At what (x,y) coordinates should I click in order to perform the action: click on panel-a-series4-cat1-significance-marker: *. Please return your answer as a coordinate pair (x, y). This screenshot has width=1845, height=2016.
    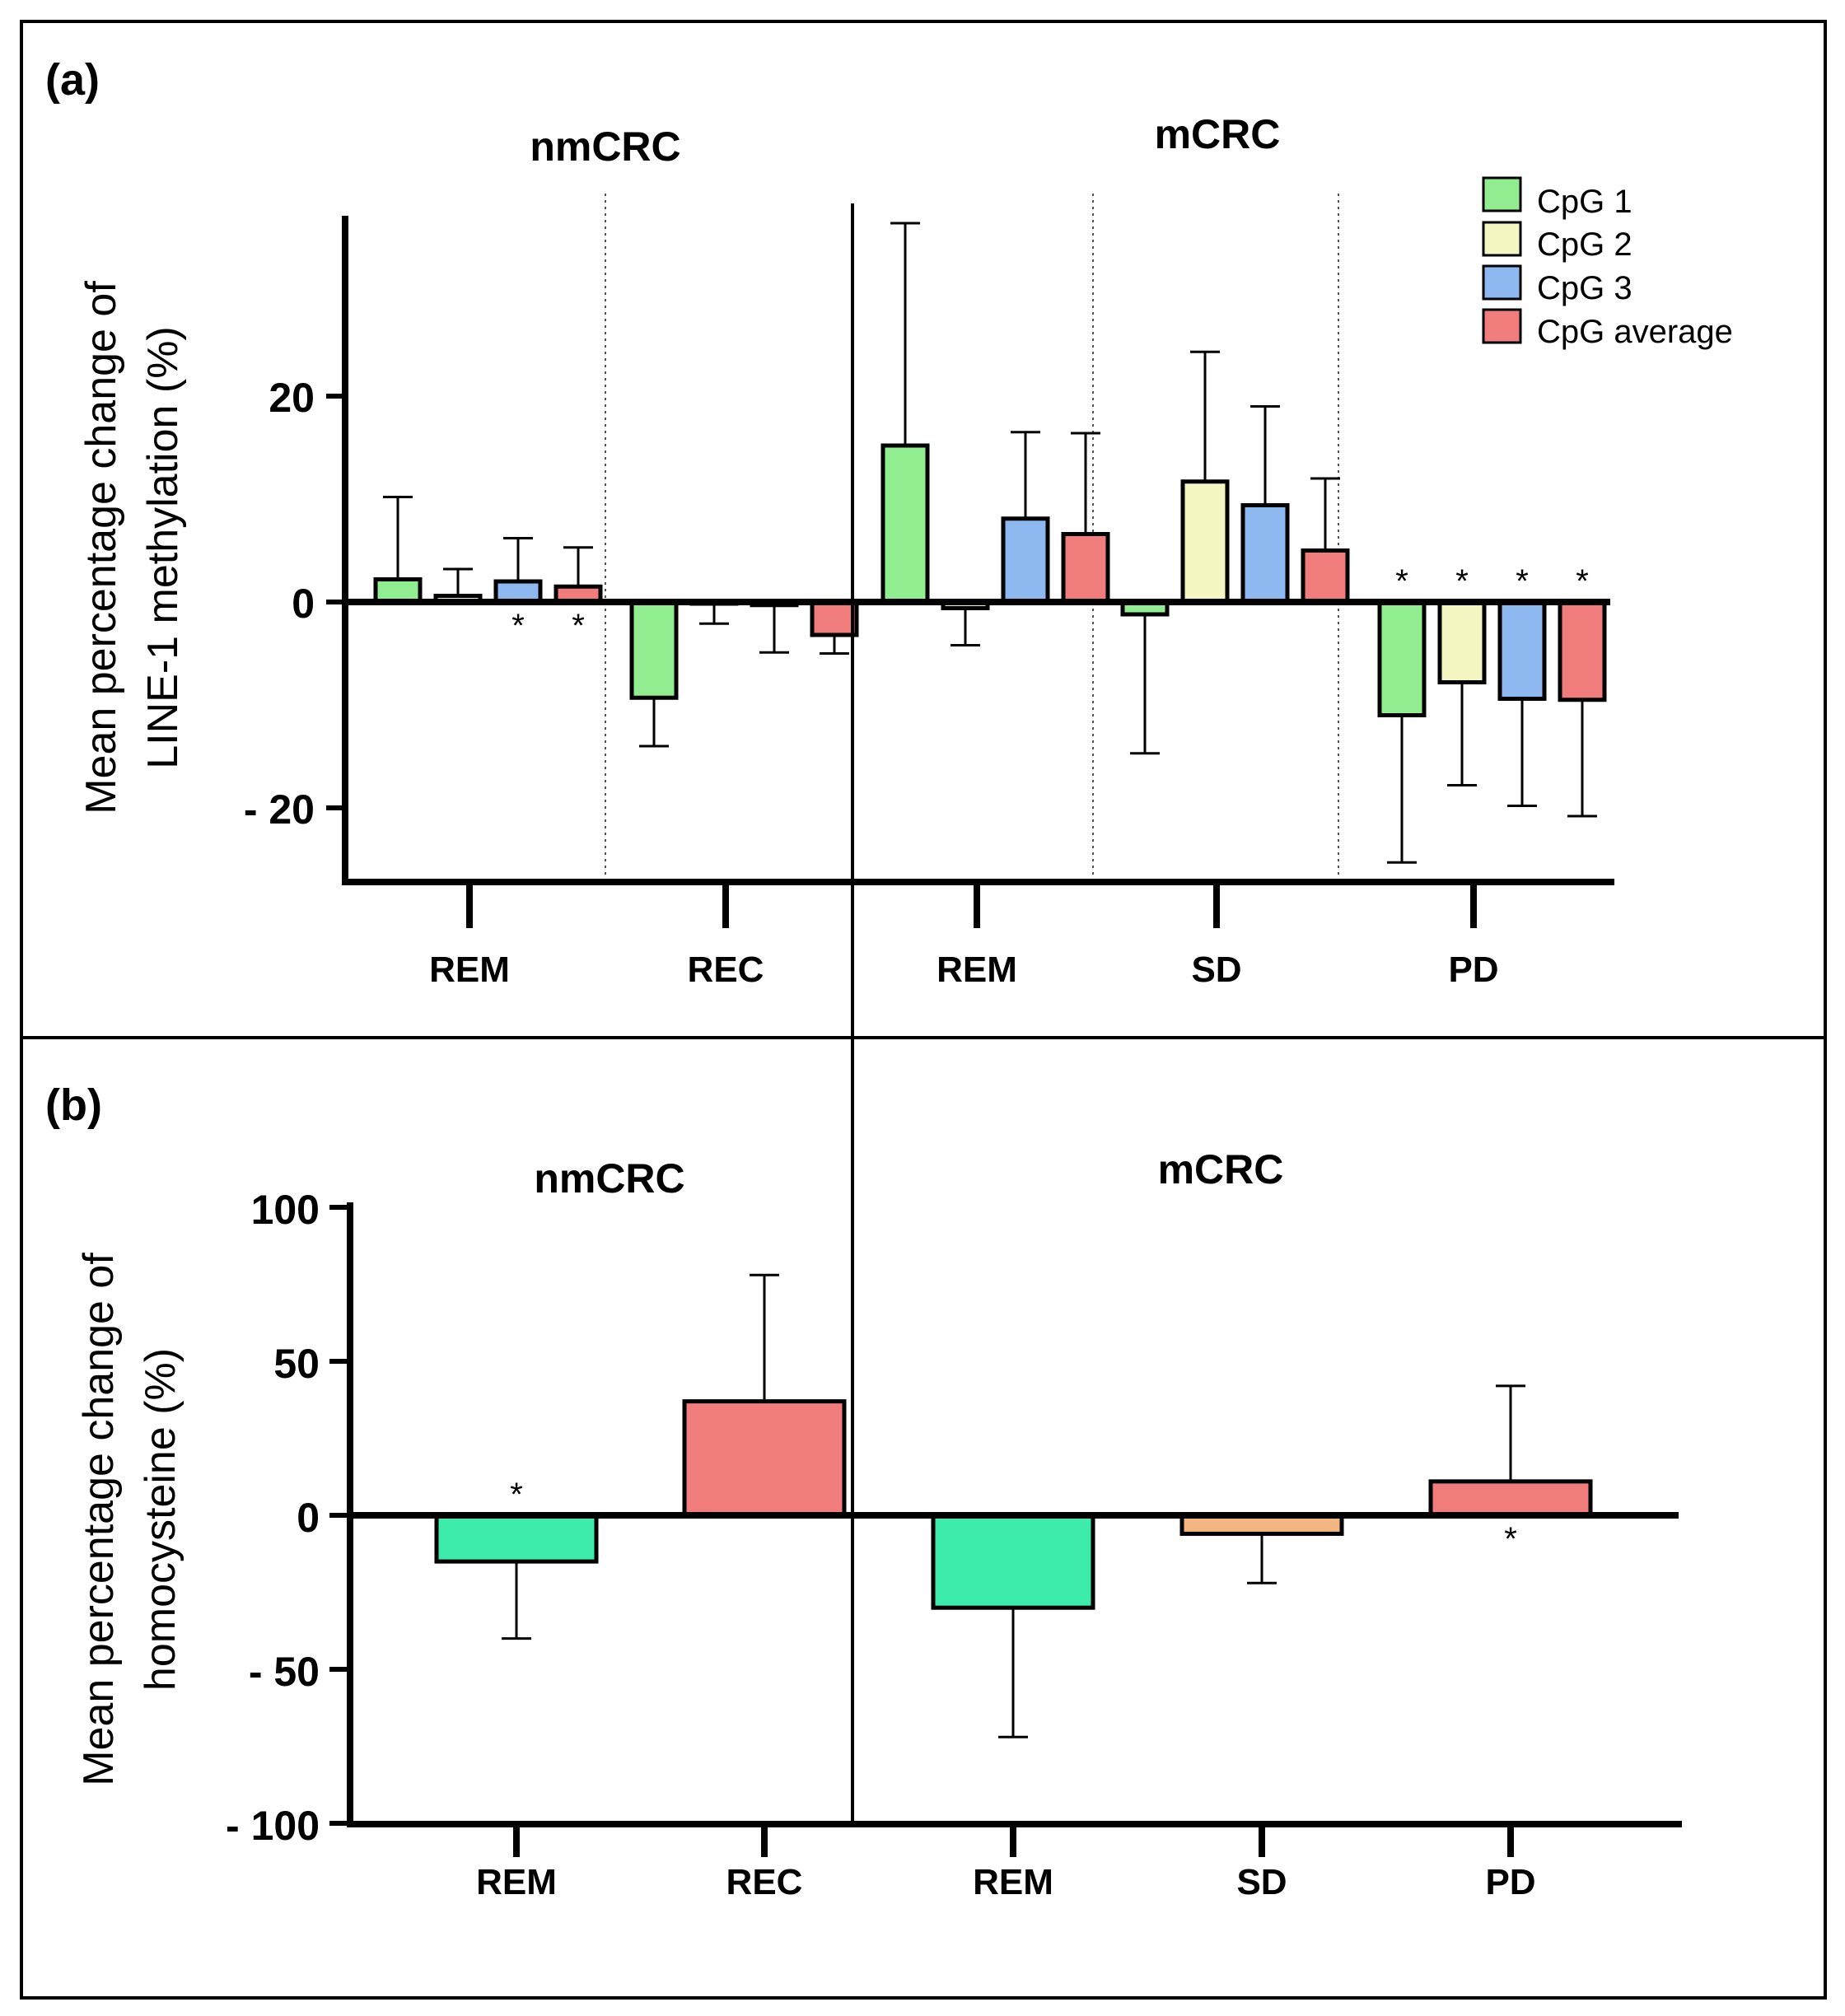
    Looking at the image, I should click on (578, 626).